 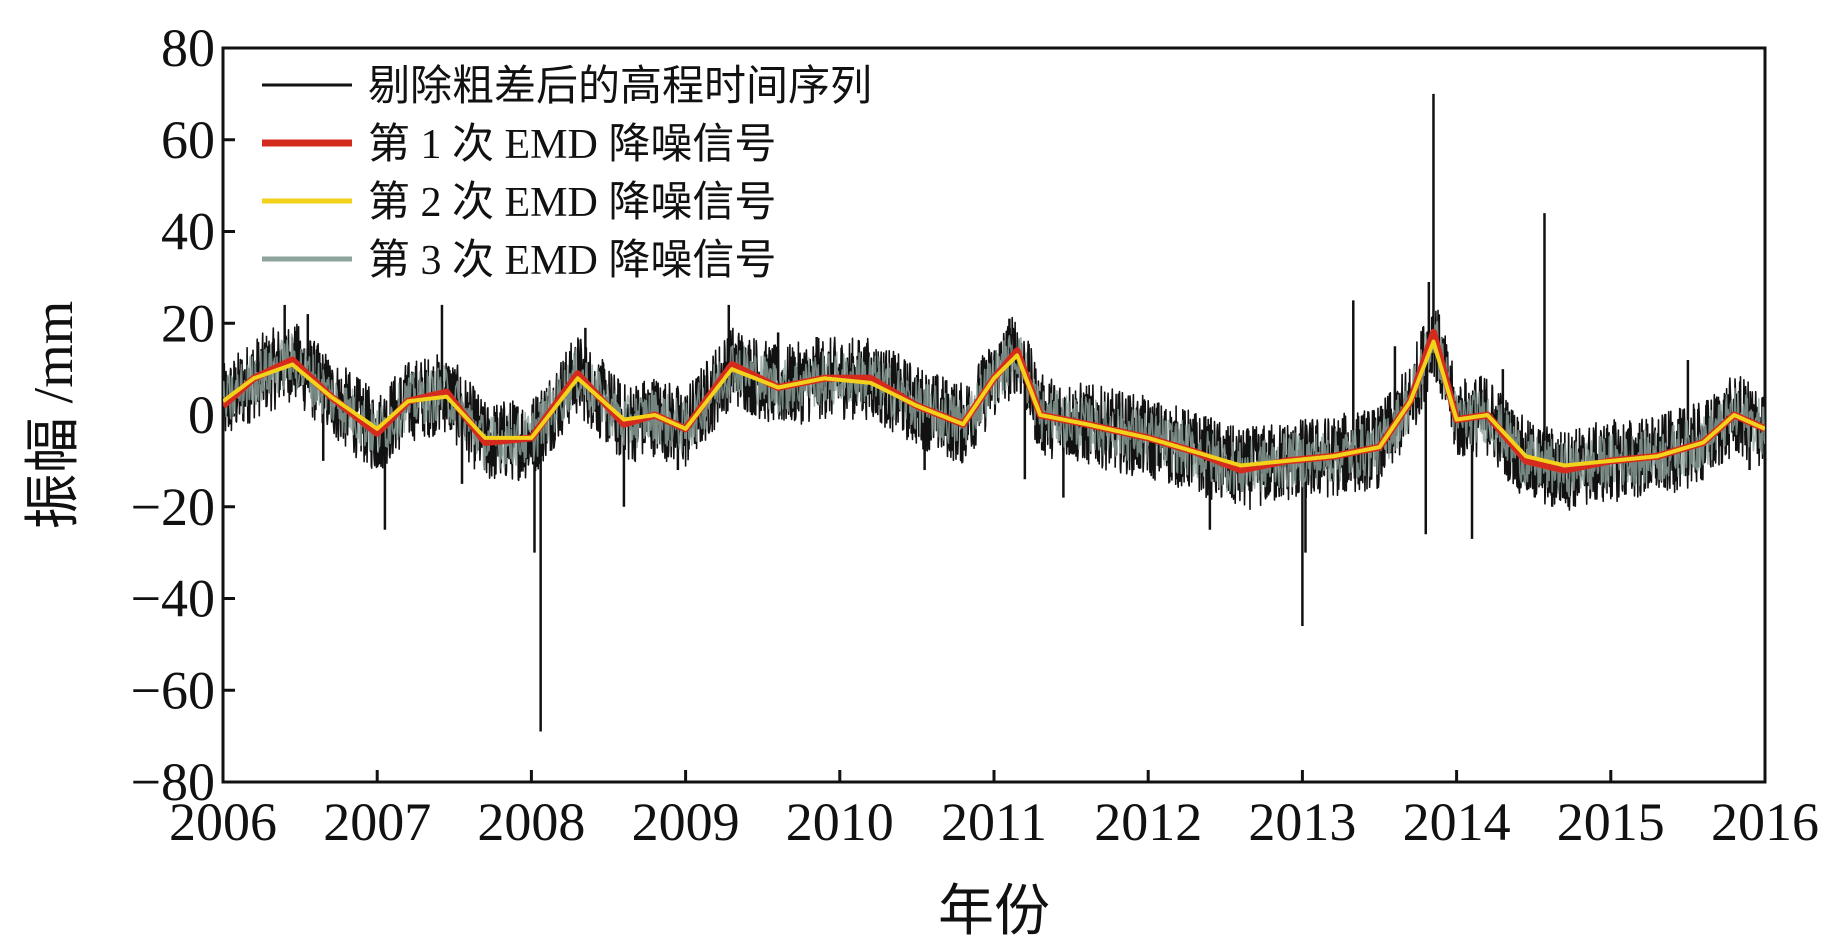 What do you see at coordinates (201, 415) in the screenshot?
I see `y-tick-label: 0` at bounding box center [201, 415].